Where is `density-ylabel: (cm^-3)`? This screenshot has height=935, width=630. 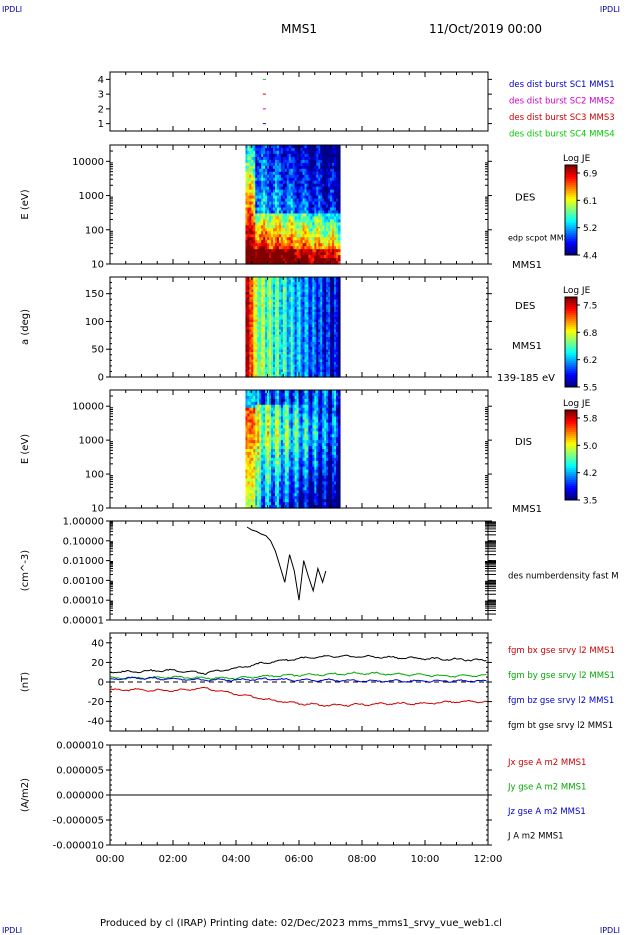 density-ylabel: (cm^-3) is located at coordinates (25, 570).